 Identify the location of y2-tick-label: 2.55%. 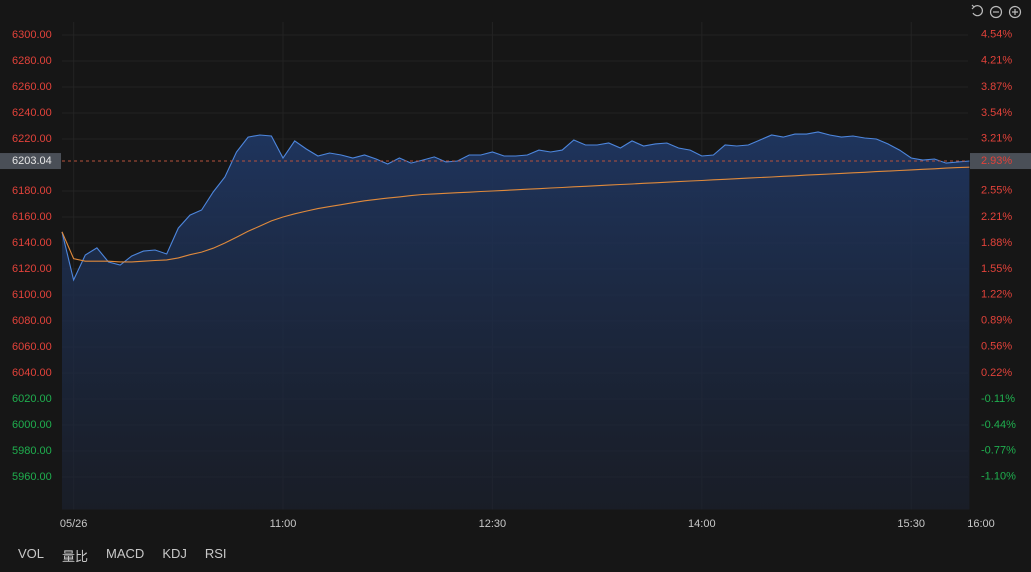
(996, 190).